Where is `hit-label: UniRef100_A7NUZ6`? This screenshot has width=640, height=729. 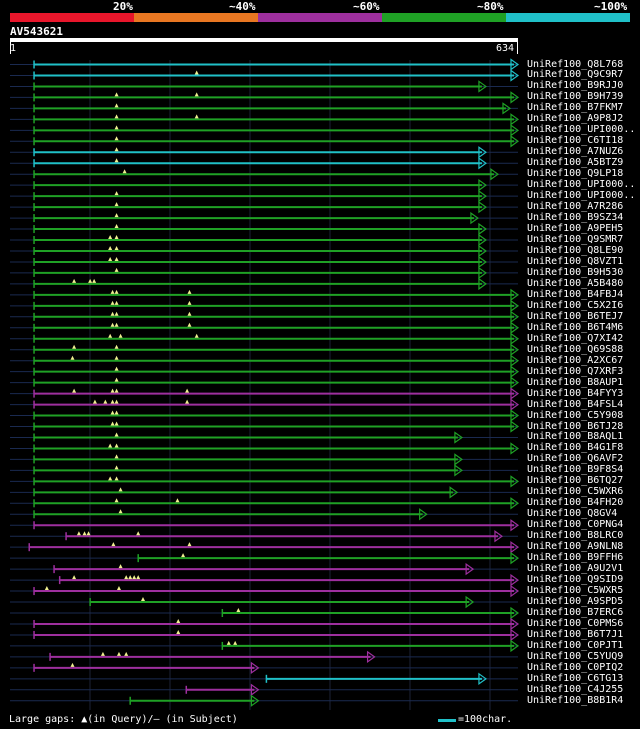
hit-label: UniRef100_A7NUZ6 is located at coordinates (575, 152).